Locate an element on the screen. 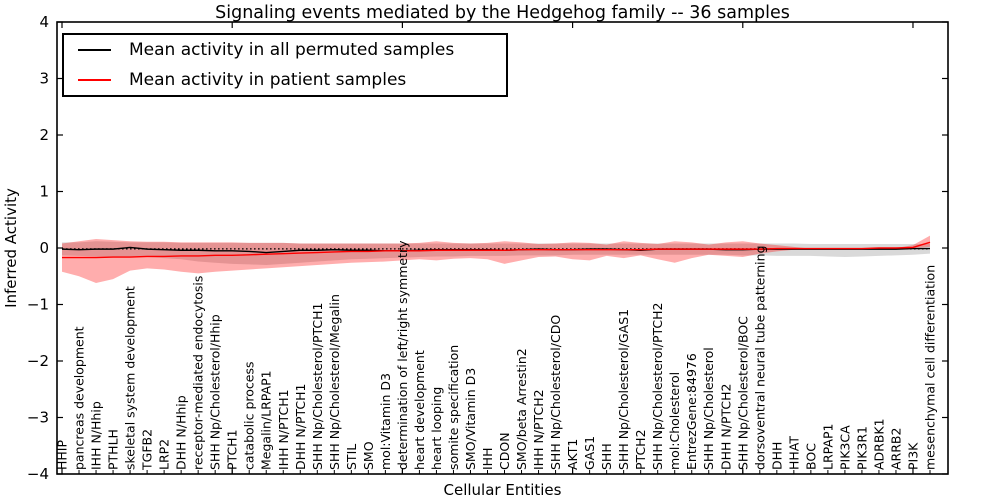 Image resolution: width=1000 pixels, height=500 pixels. x-tick-label: SHH Np/Cholesterol/BOC is located at coordinates (742, 393).